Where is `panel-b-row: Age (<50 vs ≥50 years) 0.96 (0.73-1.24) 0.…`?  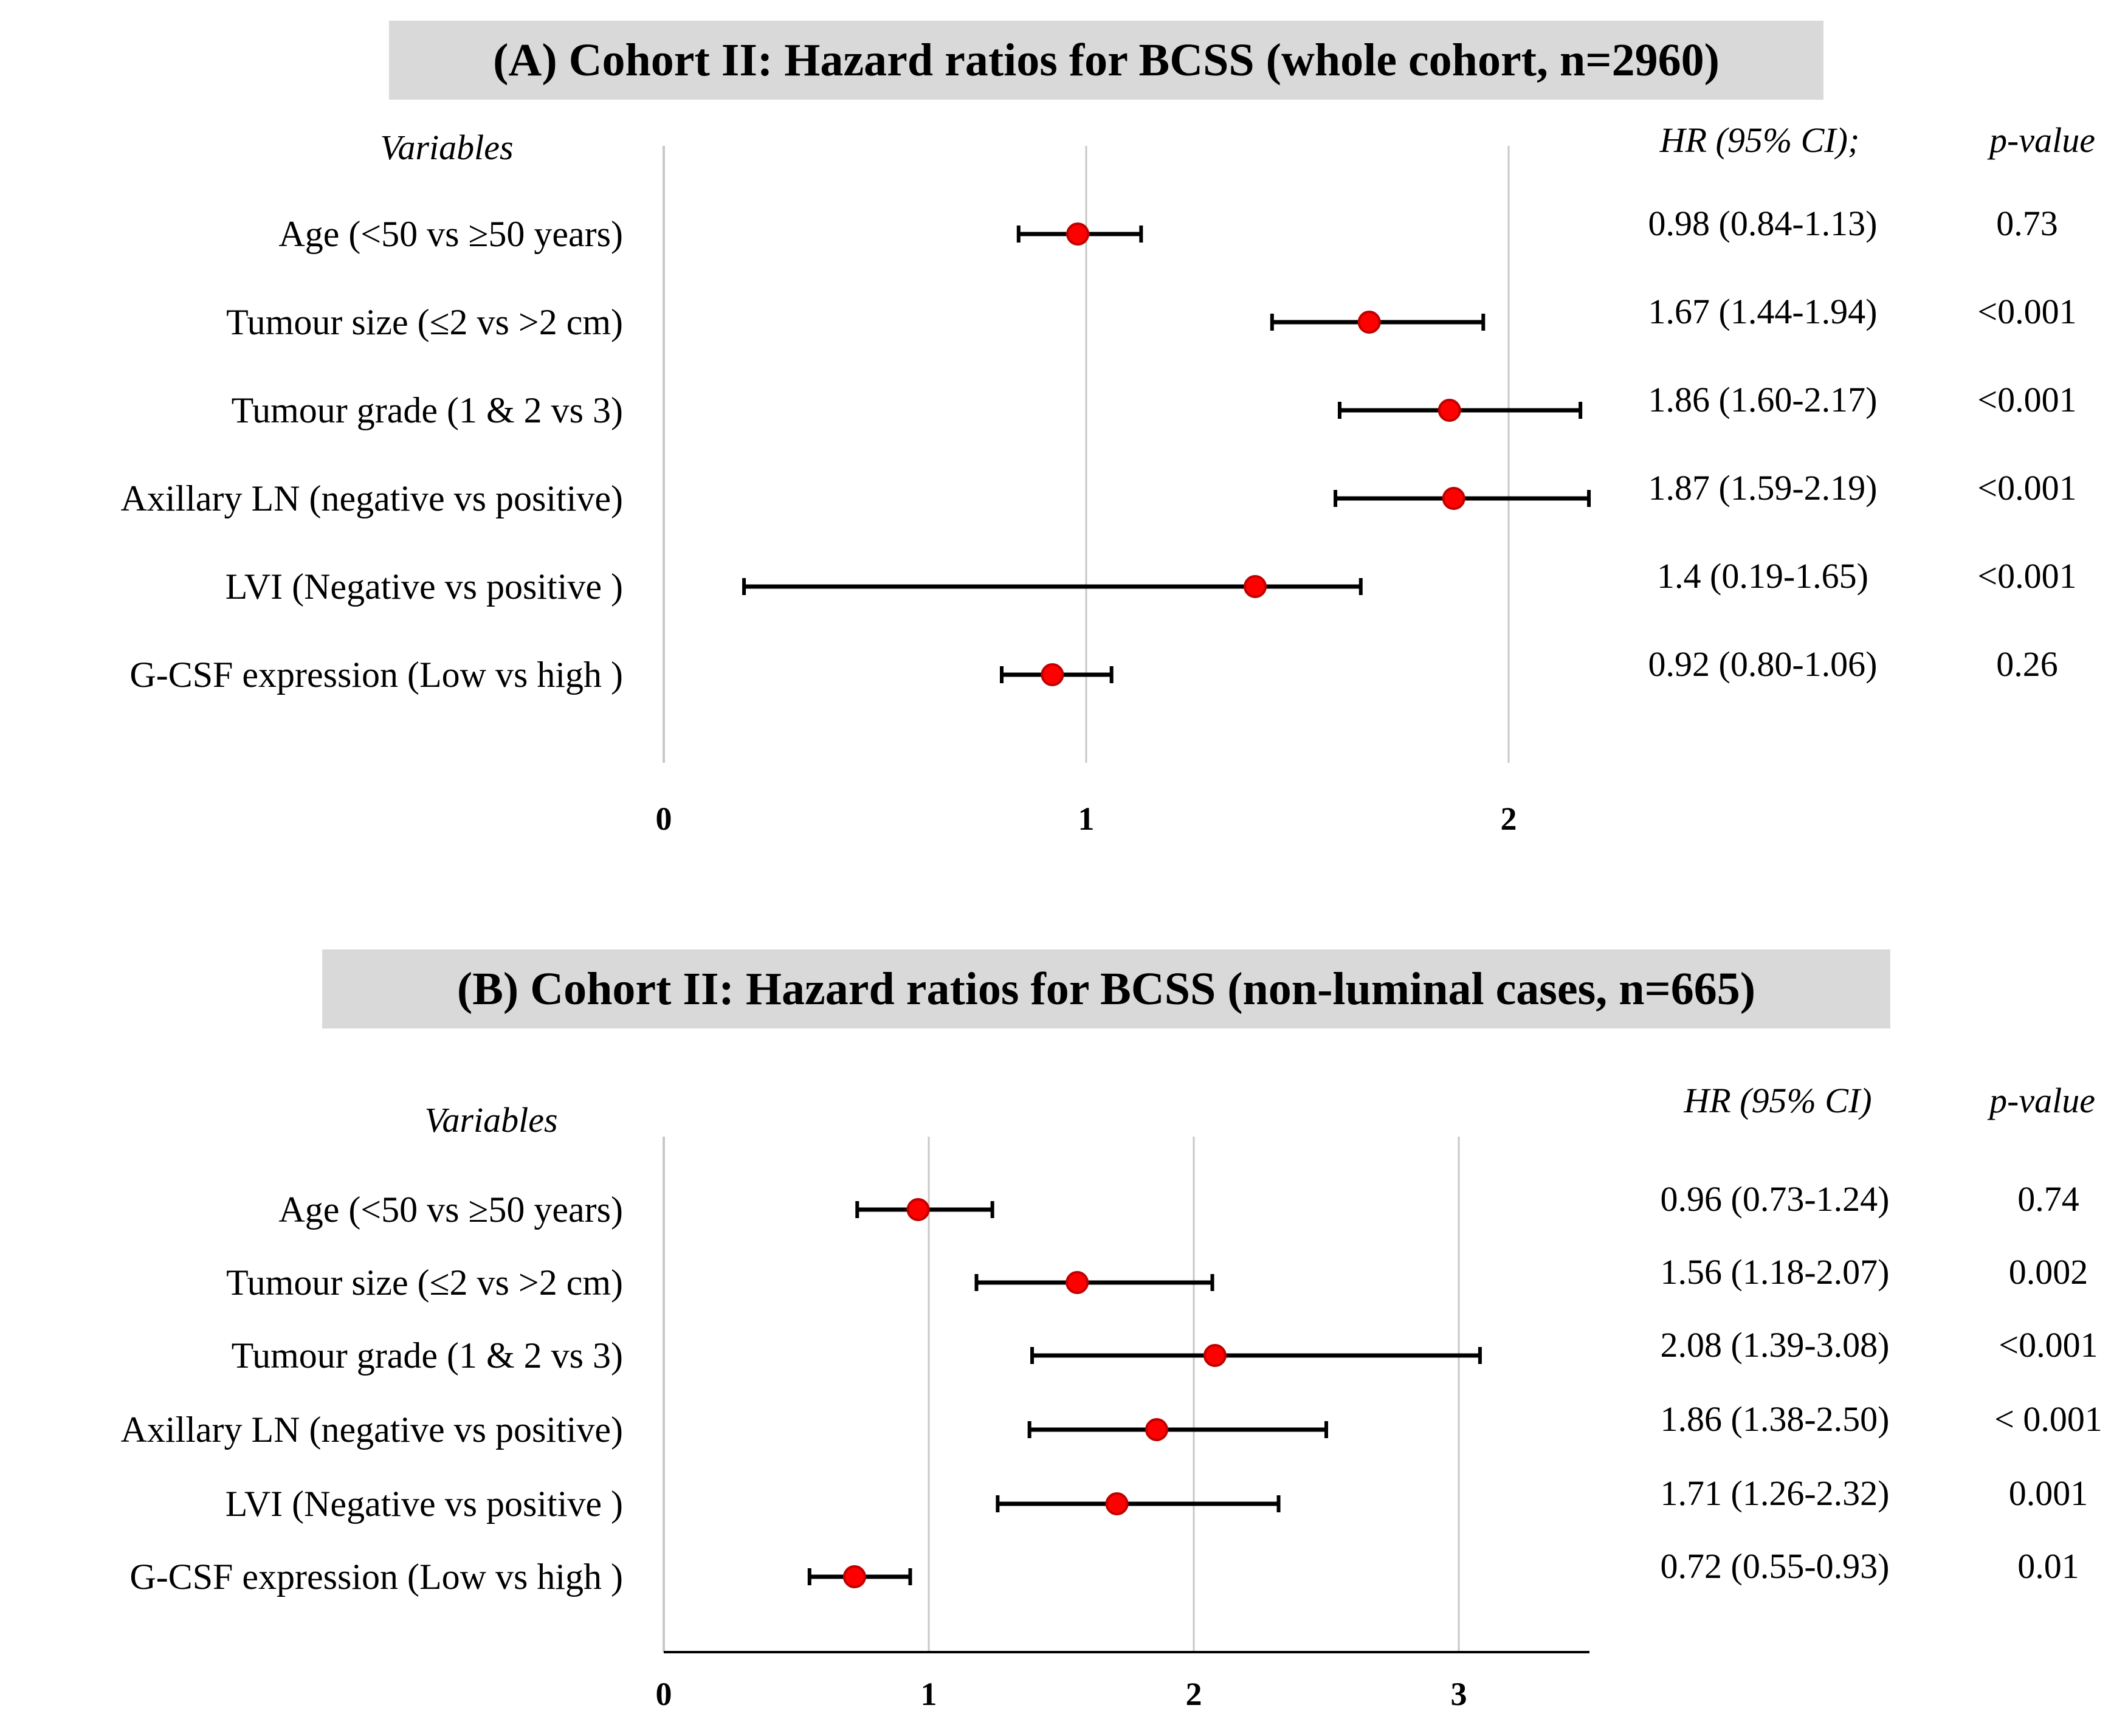 panel-b-row: Age (<50 vs ≥50 years) 0.96 (0.73-1.24) 0.… is located at coordinates (1178, 1204).